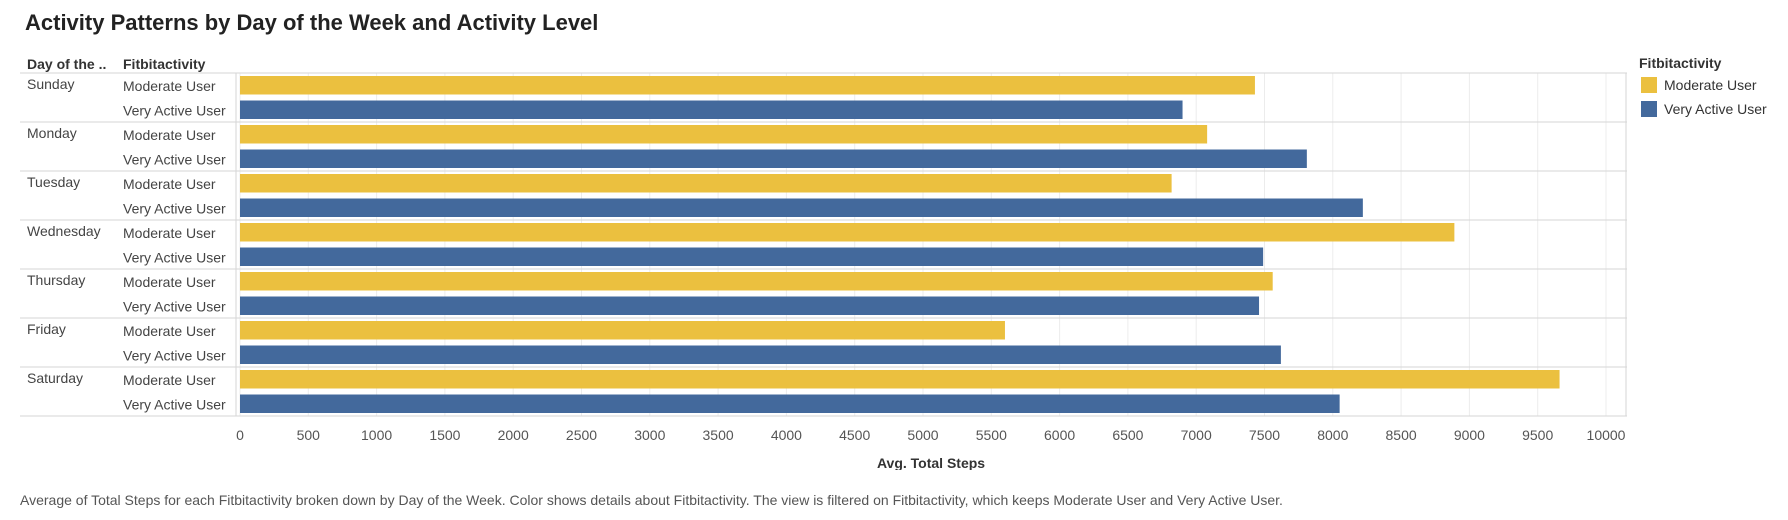  What do you see at coordinates (1715, 109) in the screenshot?
I see `legend-label: Very Active User` at bounding box center [1715, 109].